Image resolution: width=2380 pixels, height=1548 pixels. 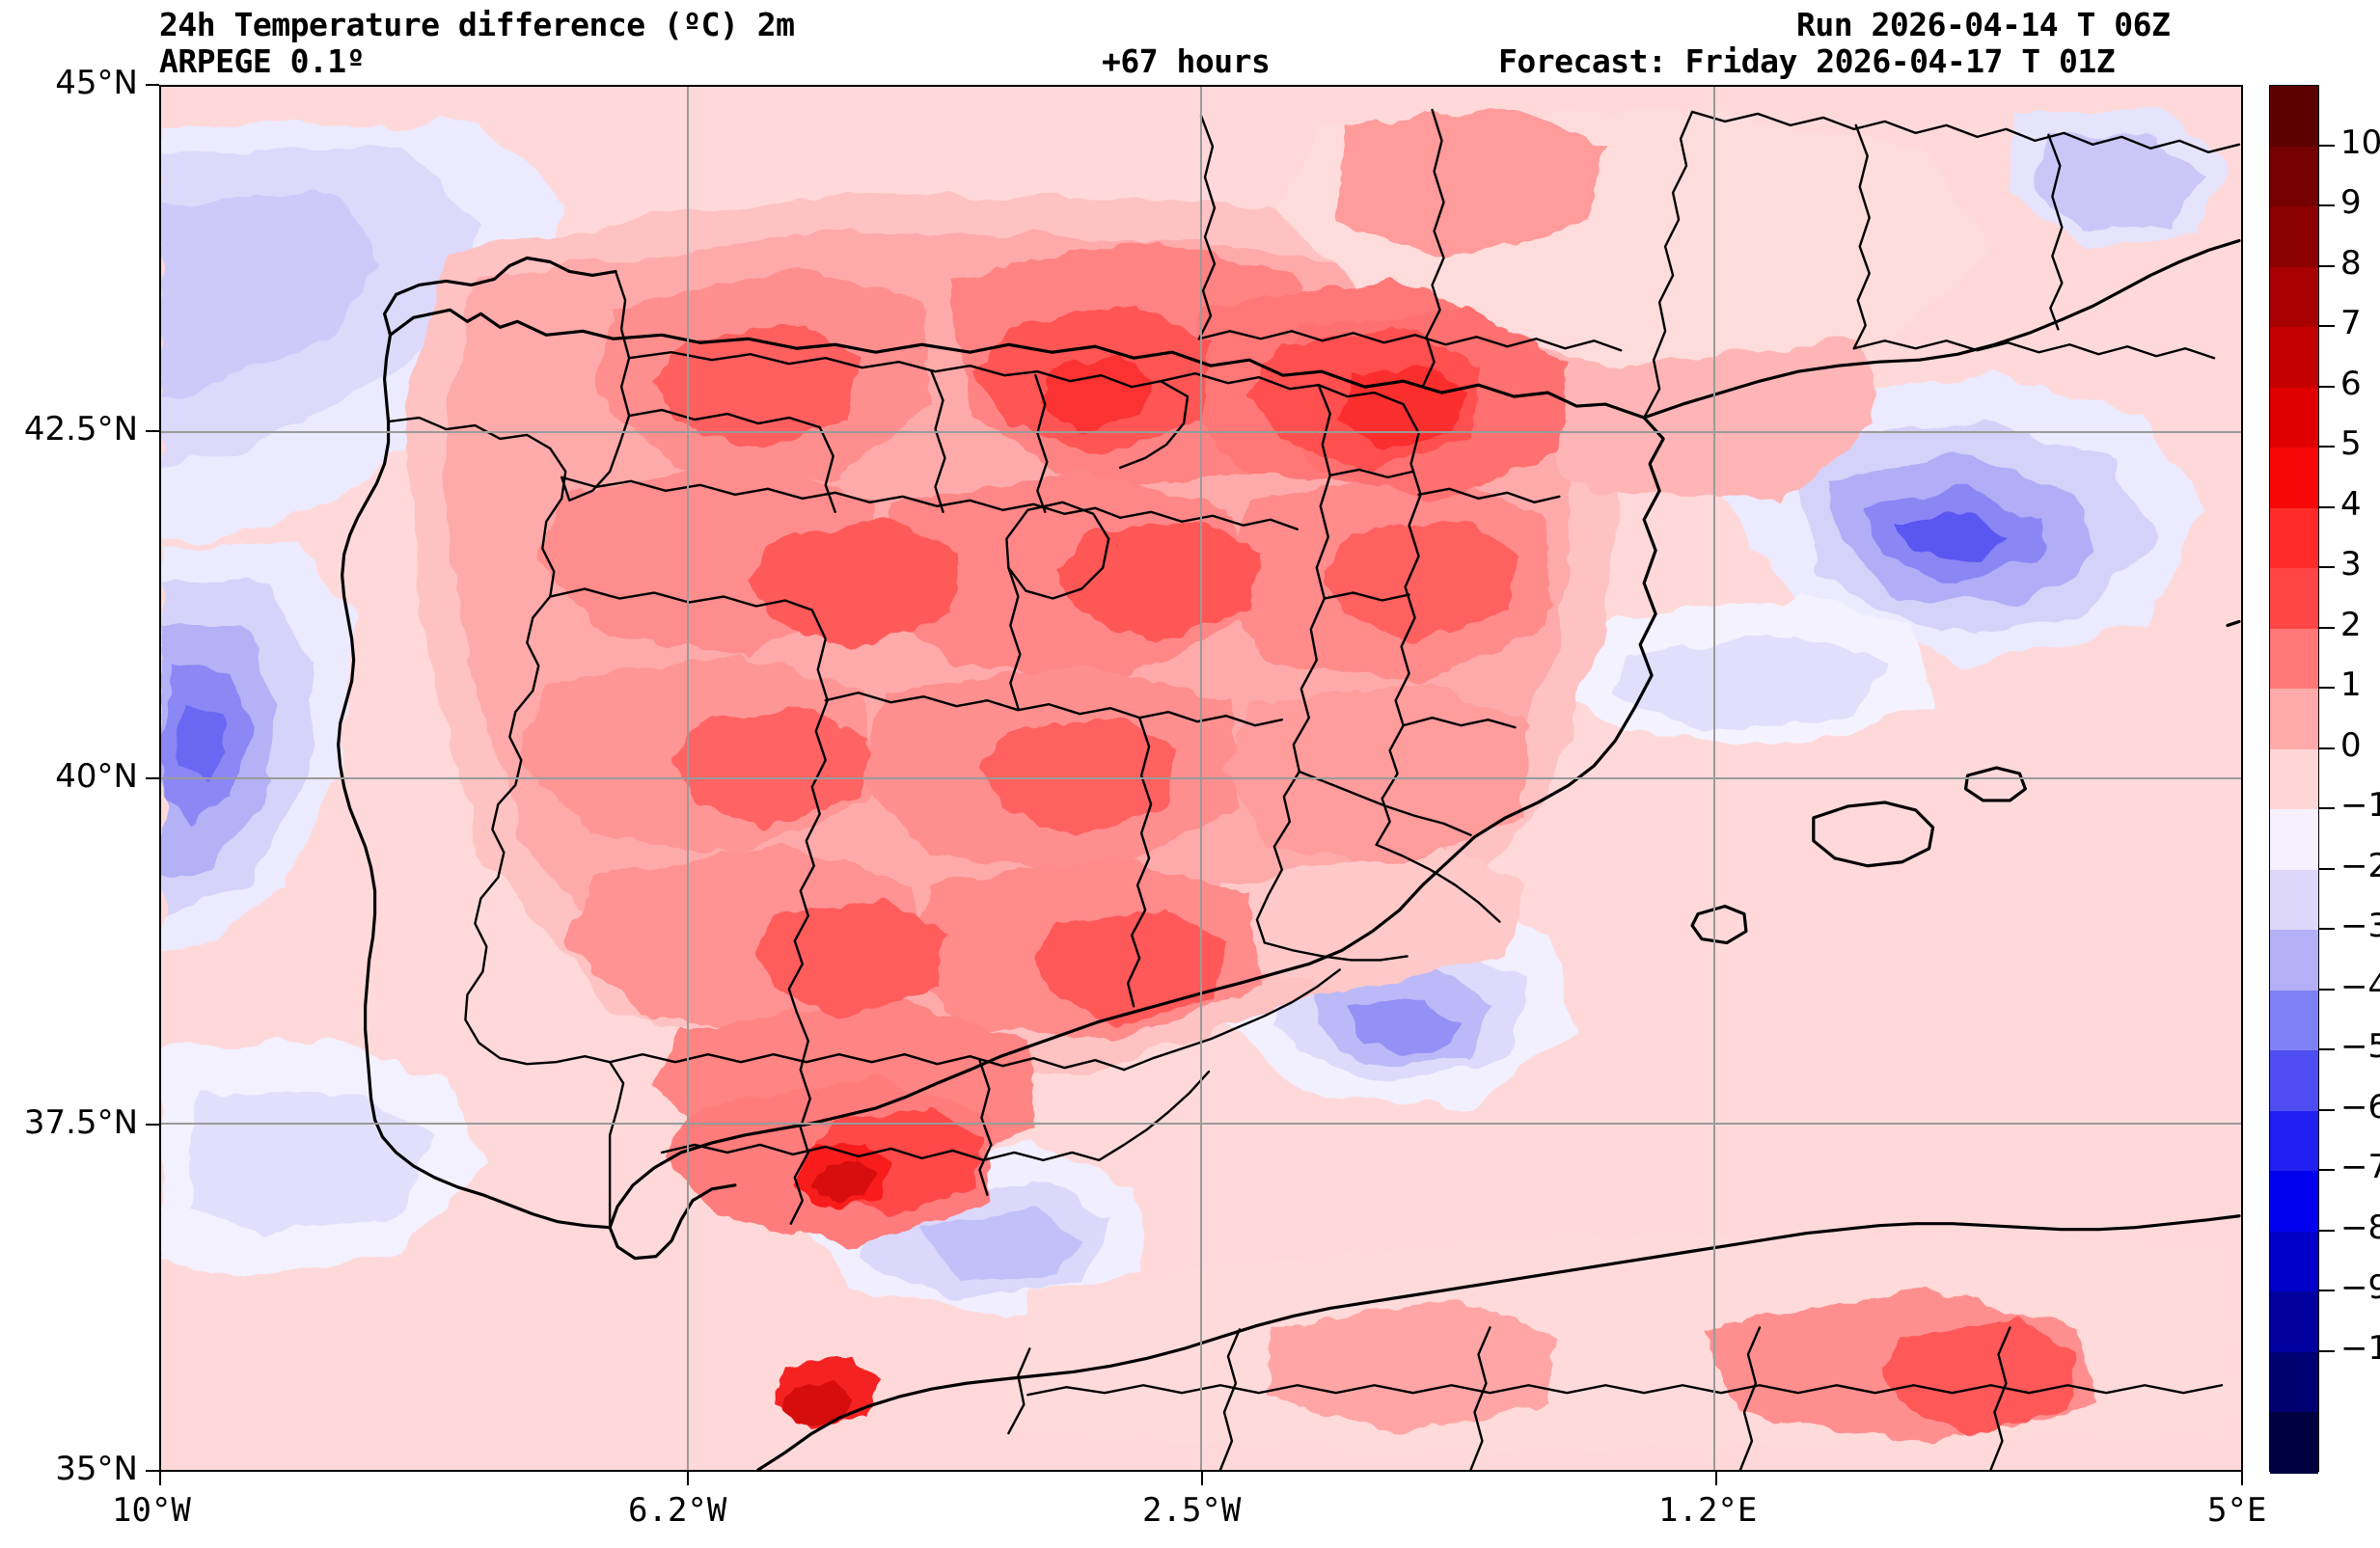 I want to click on x-axis-label-1-2e: 1.2°E, so click(x=1708, y=1510).